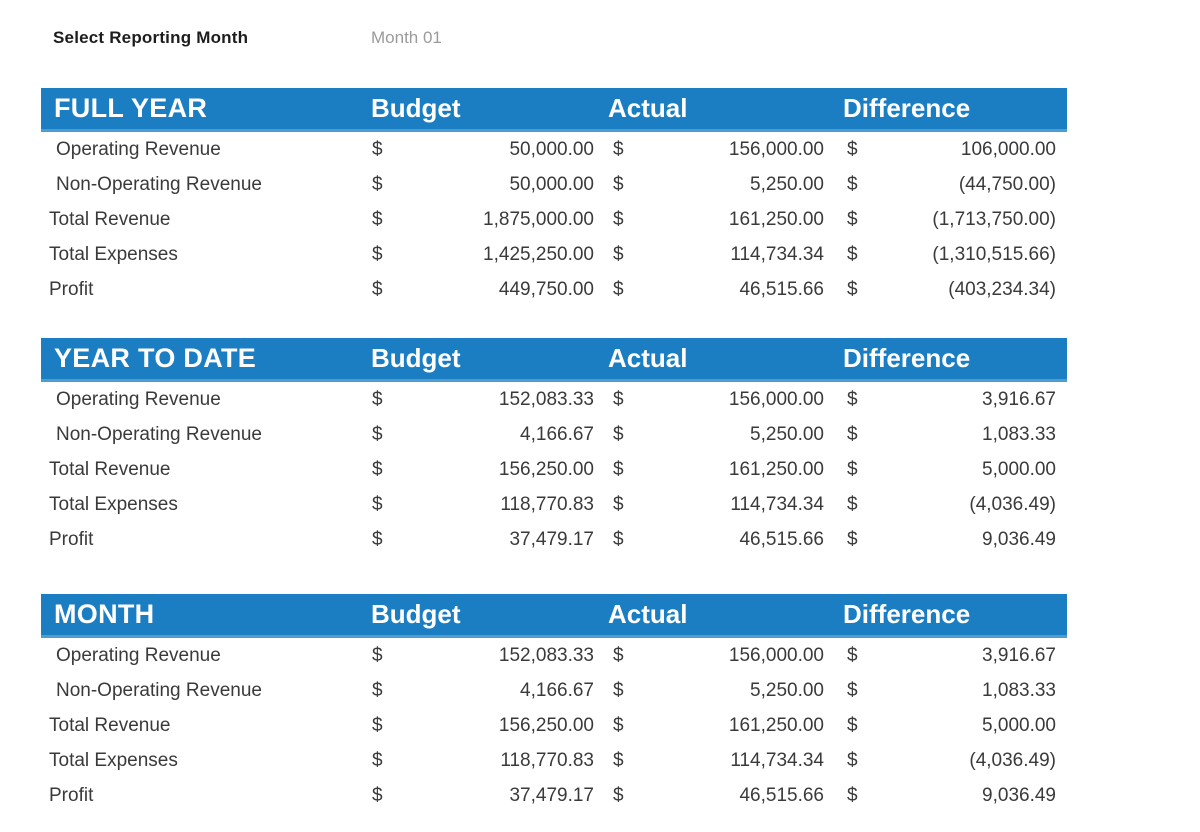  What do you see at coordinates (955, 435) in the screenshot?
I see `difference-cell: $ 1,083.33` at bounding box center [955, 435].